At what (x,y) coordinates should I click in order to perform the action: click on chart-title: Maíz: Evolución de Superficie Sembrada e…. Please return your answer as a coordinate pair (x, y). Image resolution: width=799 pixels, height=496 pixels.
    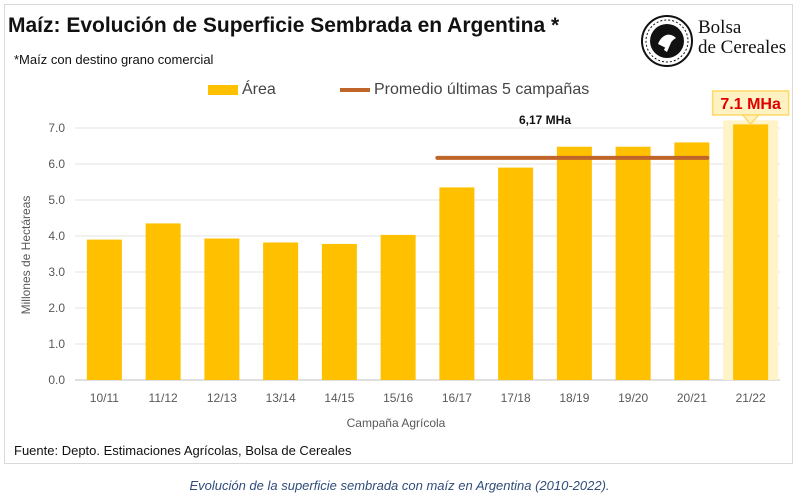
    Looking at the image, I should click on (284, 25).